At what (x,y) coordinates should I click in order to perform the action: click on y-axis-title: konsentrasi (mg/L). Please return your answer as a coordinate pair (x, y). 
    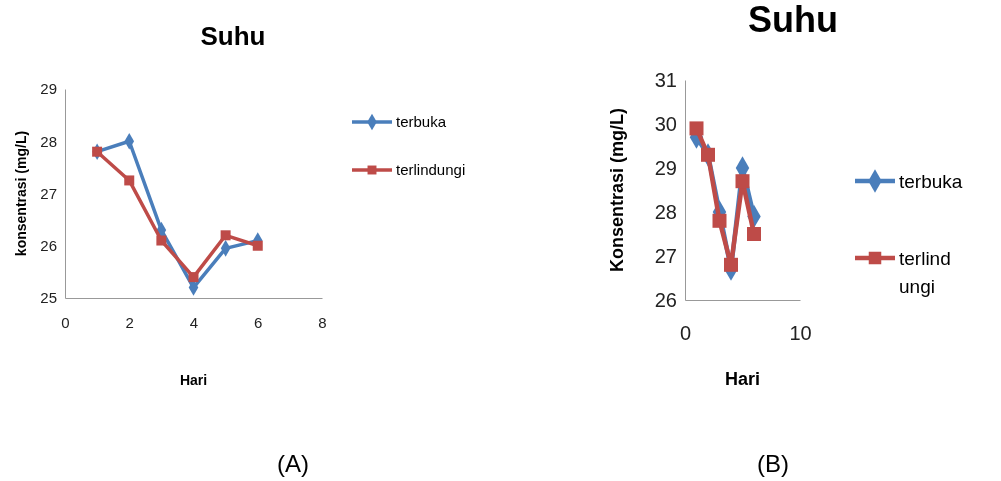
    Looking at the image, I should click on (20, 193).